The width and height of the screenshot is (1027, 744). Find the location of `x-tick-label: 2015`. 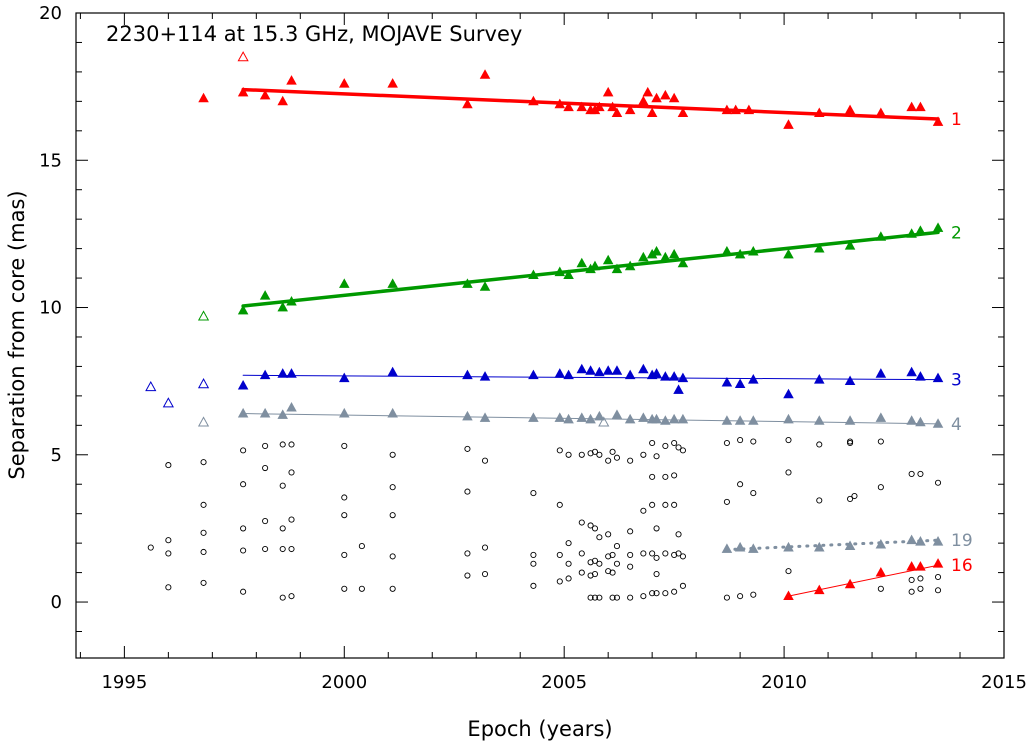

x-tick-label: 2015 is located at coordinates (1004, 682).